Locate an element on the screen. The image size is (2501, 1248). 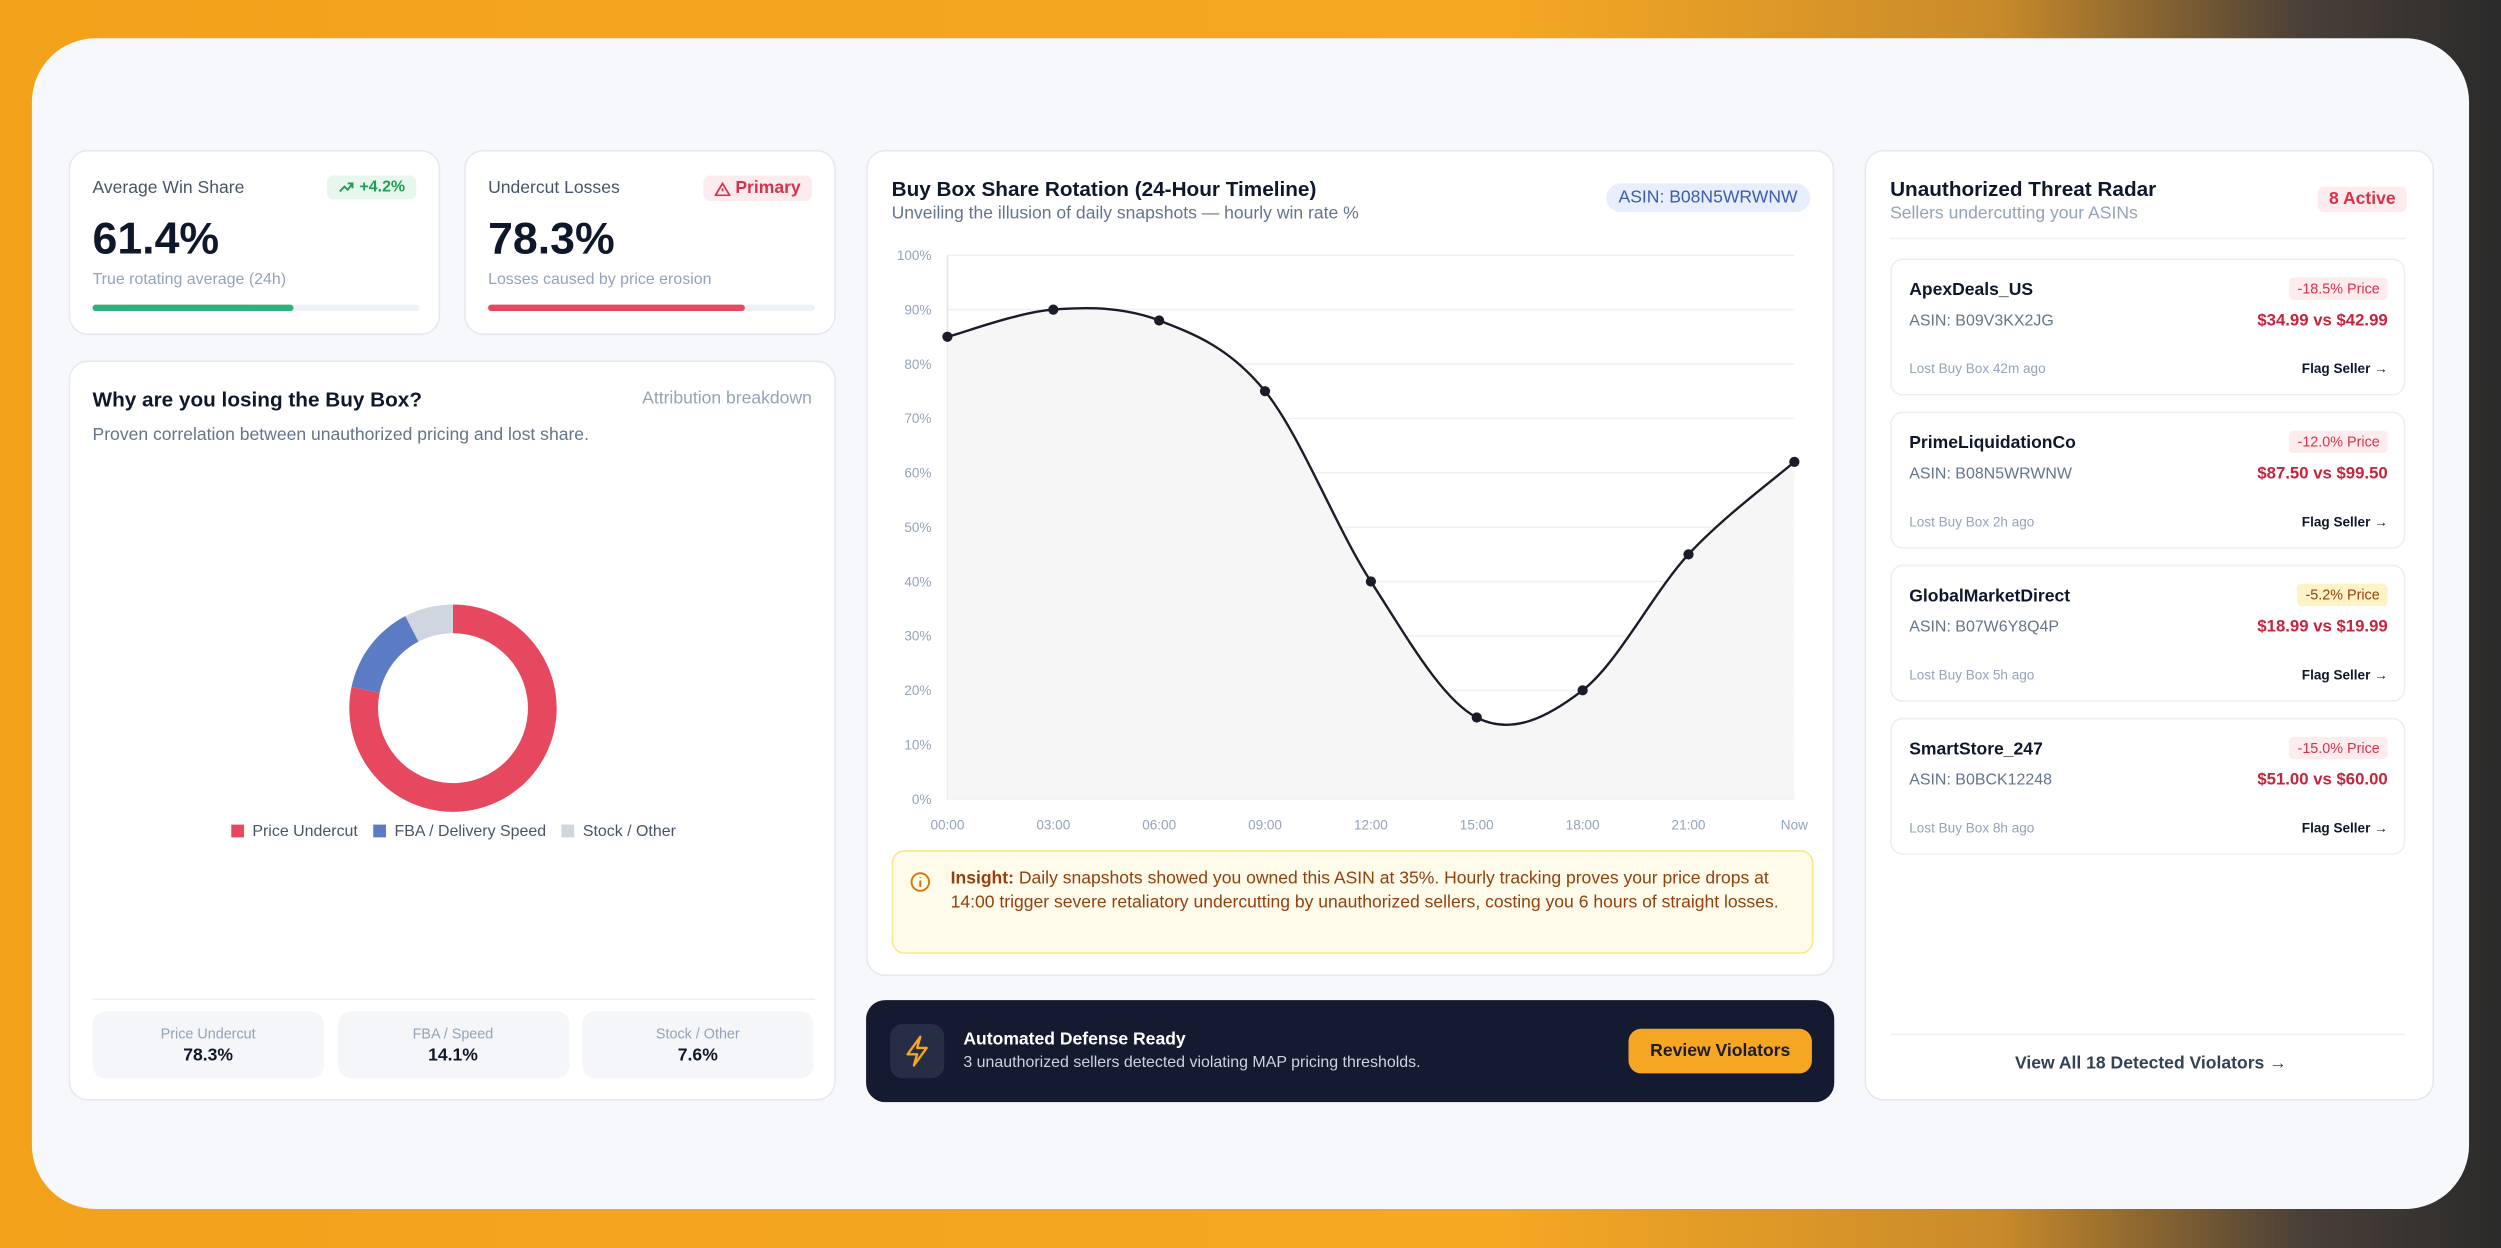
x-tick-label: 21:00 is located at coordinates (1689, 824).